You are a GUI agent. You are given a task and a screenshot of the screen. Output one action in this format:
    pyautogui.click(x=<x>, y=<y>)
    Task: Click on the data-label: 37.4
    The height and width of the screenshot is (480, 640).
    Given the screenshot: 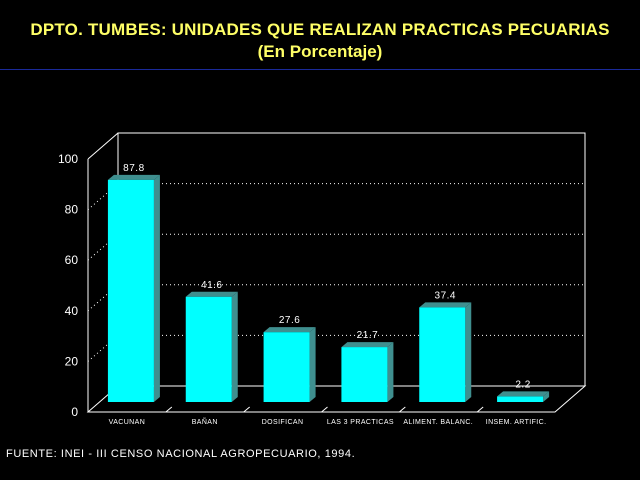 What is the action you would take?
    pyautogui.click(x=445, y=295)
    